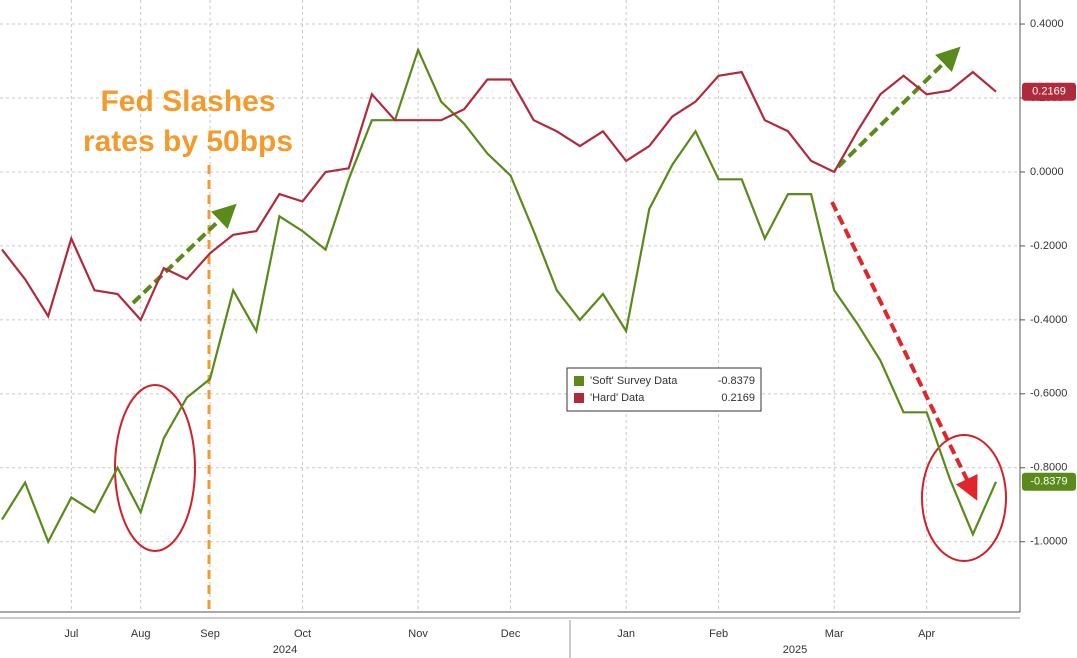 The width and height of the screenshot is (1077, 658). I want to click on y-tick-label: 0.4000, so click(1047, 24).